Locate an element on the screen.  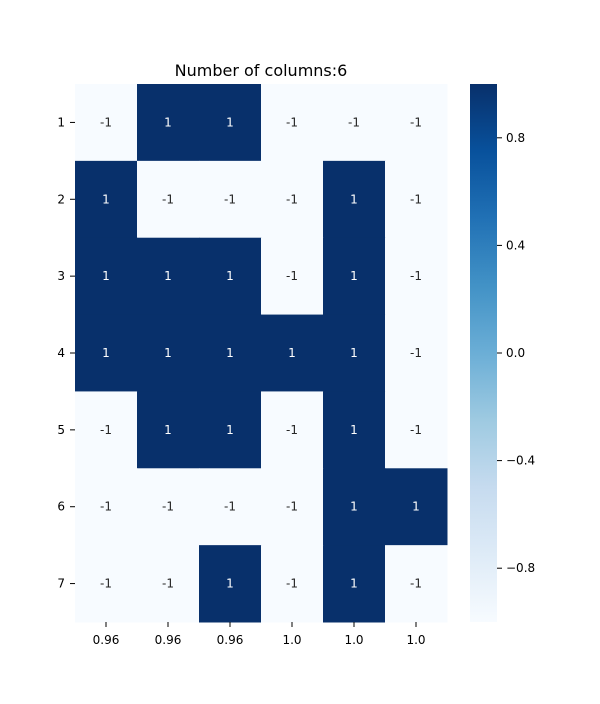
cell-label-r1-c2: 1 is located at coordinates (168, 122).